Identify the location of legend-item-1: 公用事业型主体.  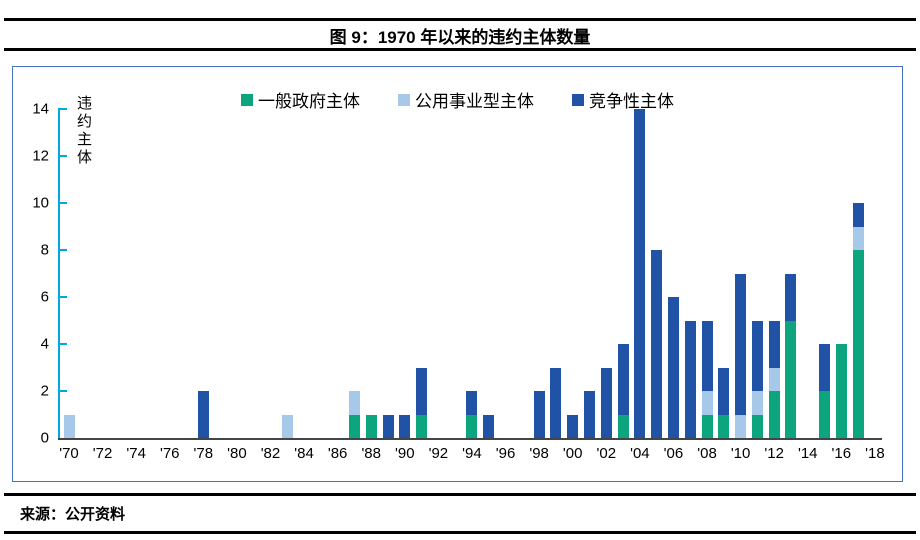
(466, 99).